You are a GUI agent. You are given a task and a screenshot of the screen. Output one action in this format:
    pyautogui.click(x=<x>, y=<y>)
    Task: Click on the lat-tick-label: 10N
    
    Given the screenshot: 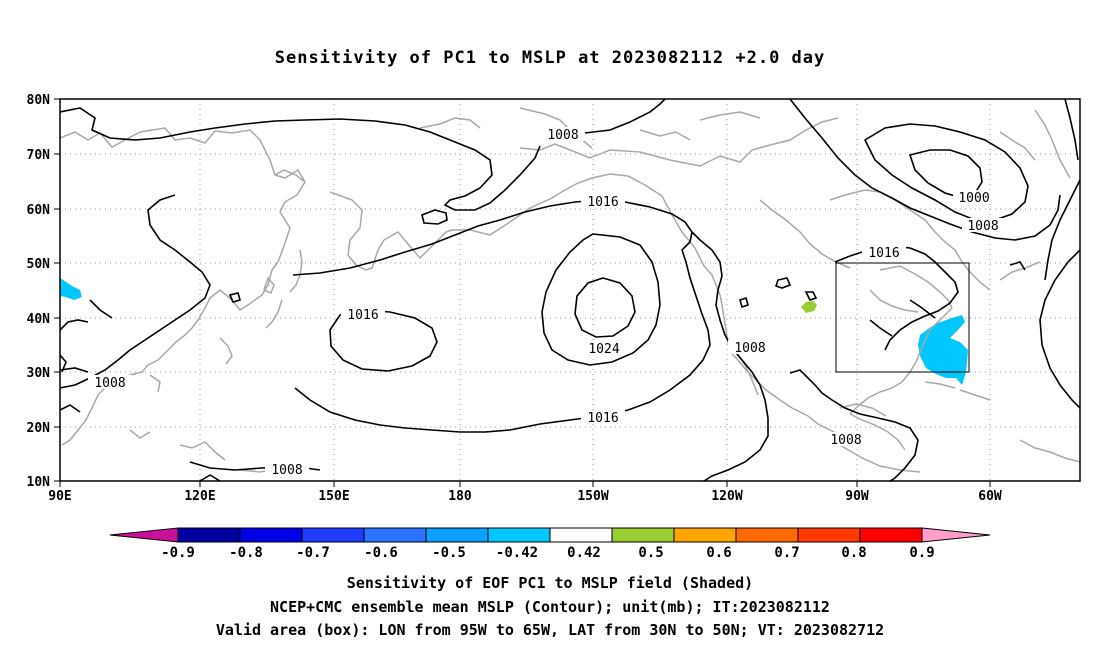 What is the action you would take?
    pyautogui.click(x=39, y=482)
    